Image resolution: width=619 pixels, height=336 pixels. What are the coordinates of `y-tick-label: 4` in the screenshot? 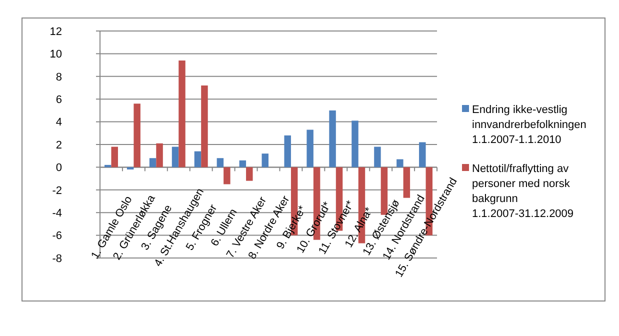 It's located at (59, 122).